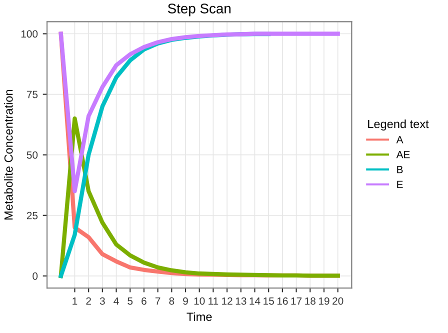 Image resolution: width=448 pixels, height=333 pixels. Describe the element at coordinates (310, 301) in the screenshot. I see `x-tick-label: 18` at that location.